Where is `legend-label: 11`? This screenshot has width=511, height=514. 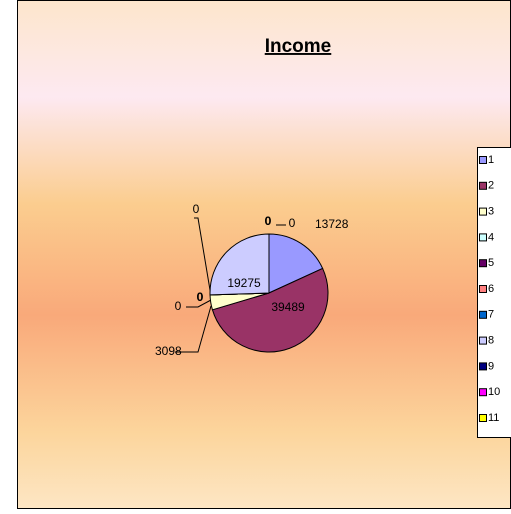
legend-label: 11 is located at coordinates (493, 418).